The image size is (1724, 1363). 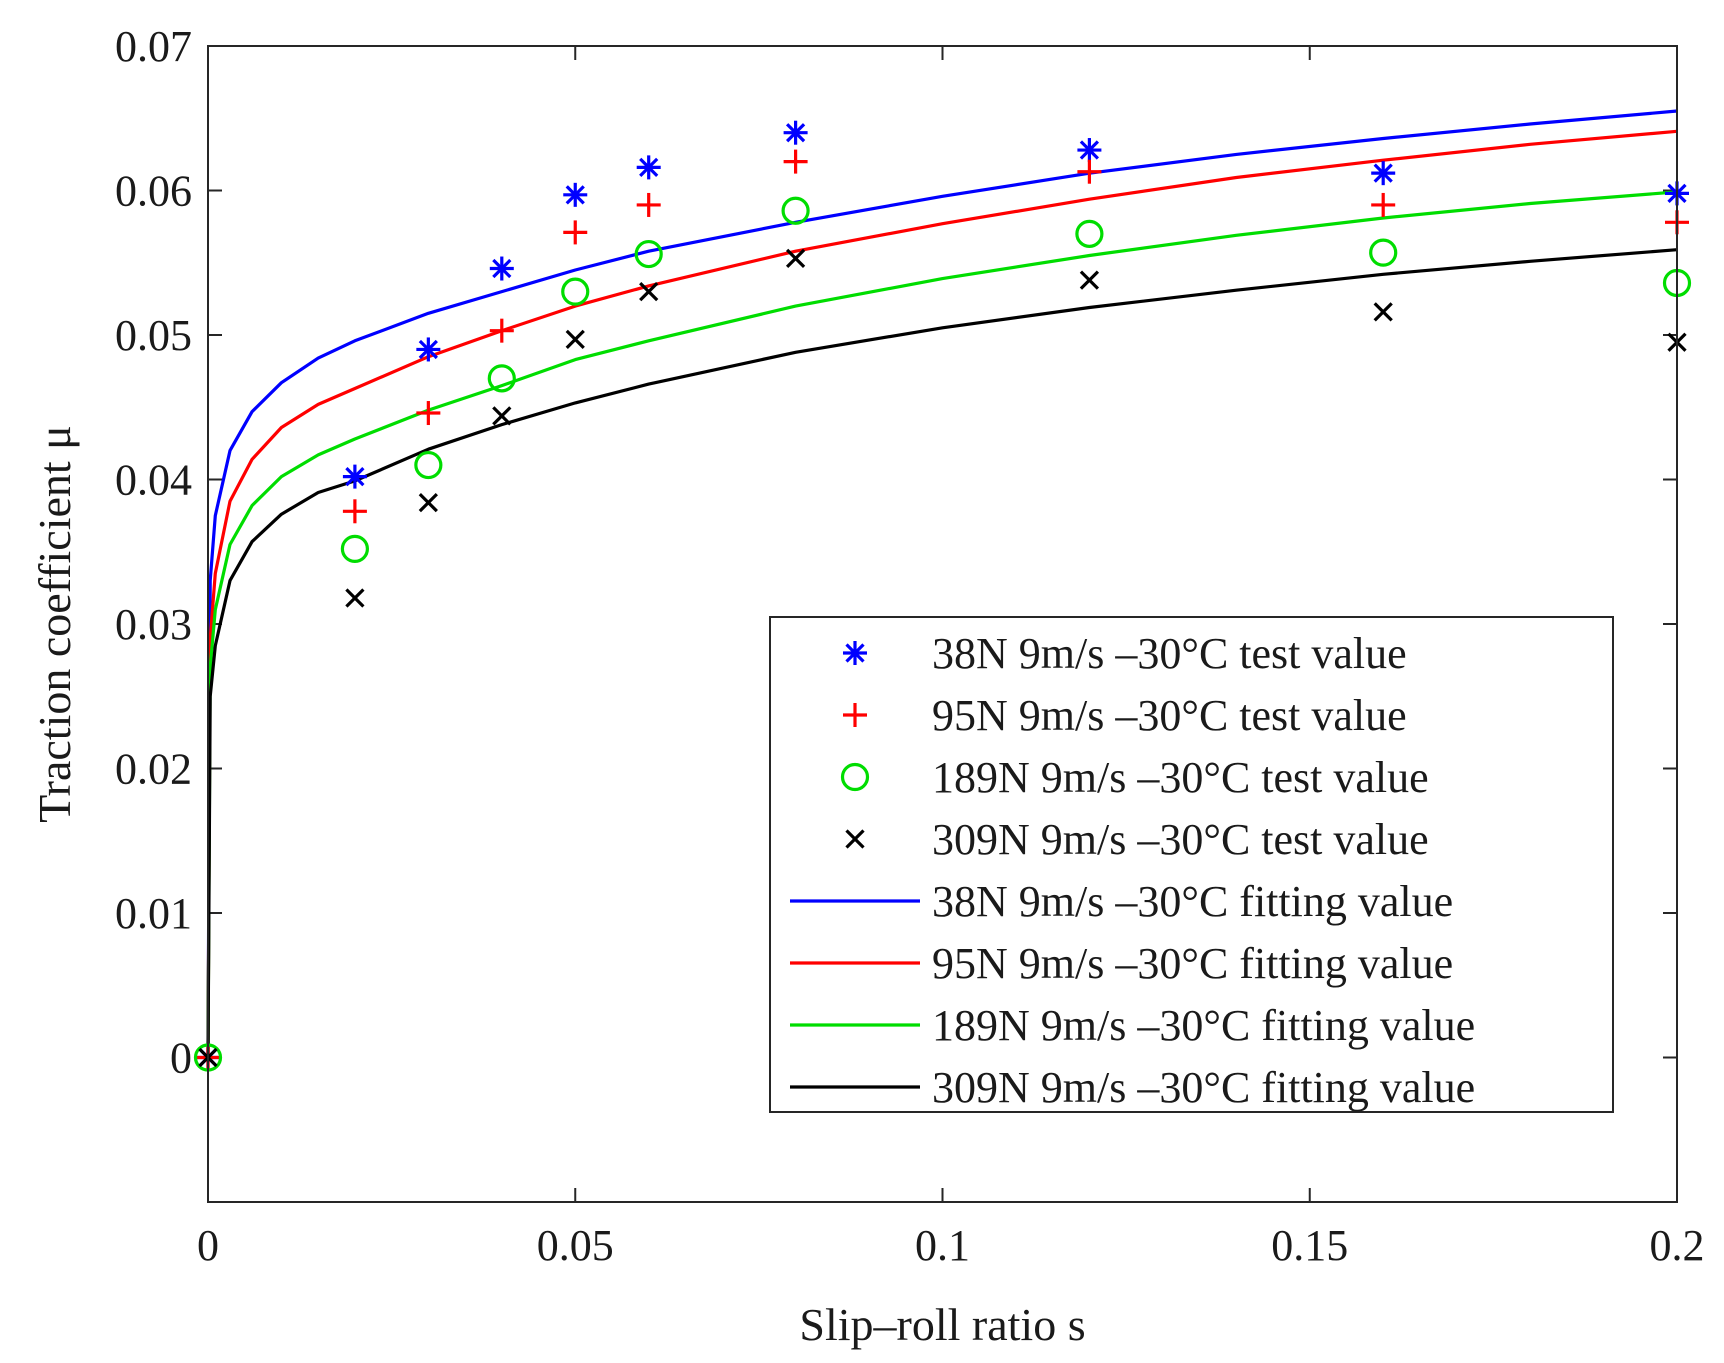 I want to click on x-tick-label: 0.05, so click(x=575, y=1245).